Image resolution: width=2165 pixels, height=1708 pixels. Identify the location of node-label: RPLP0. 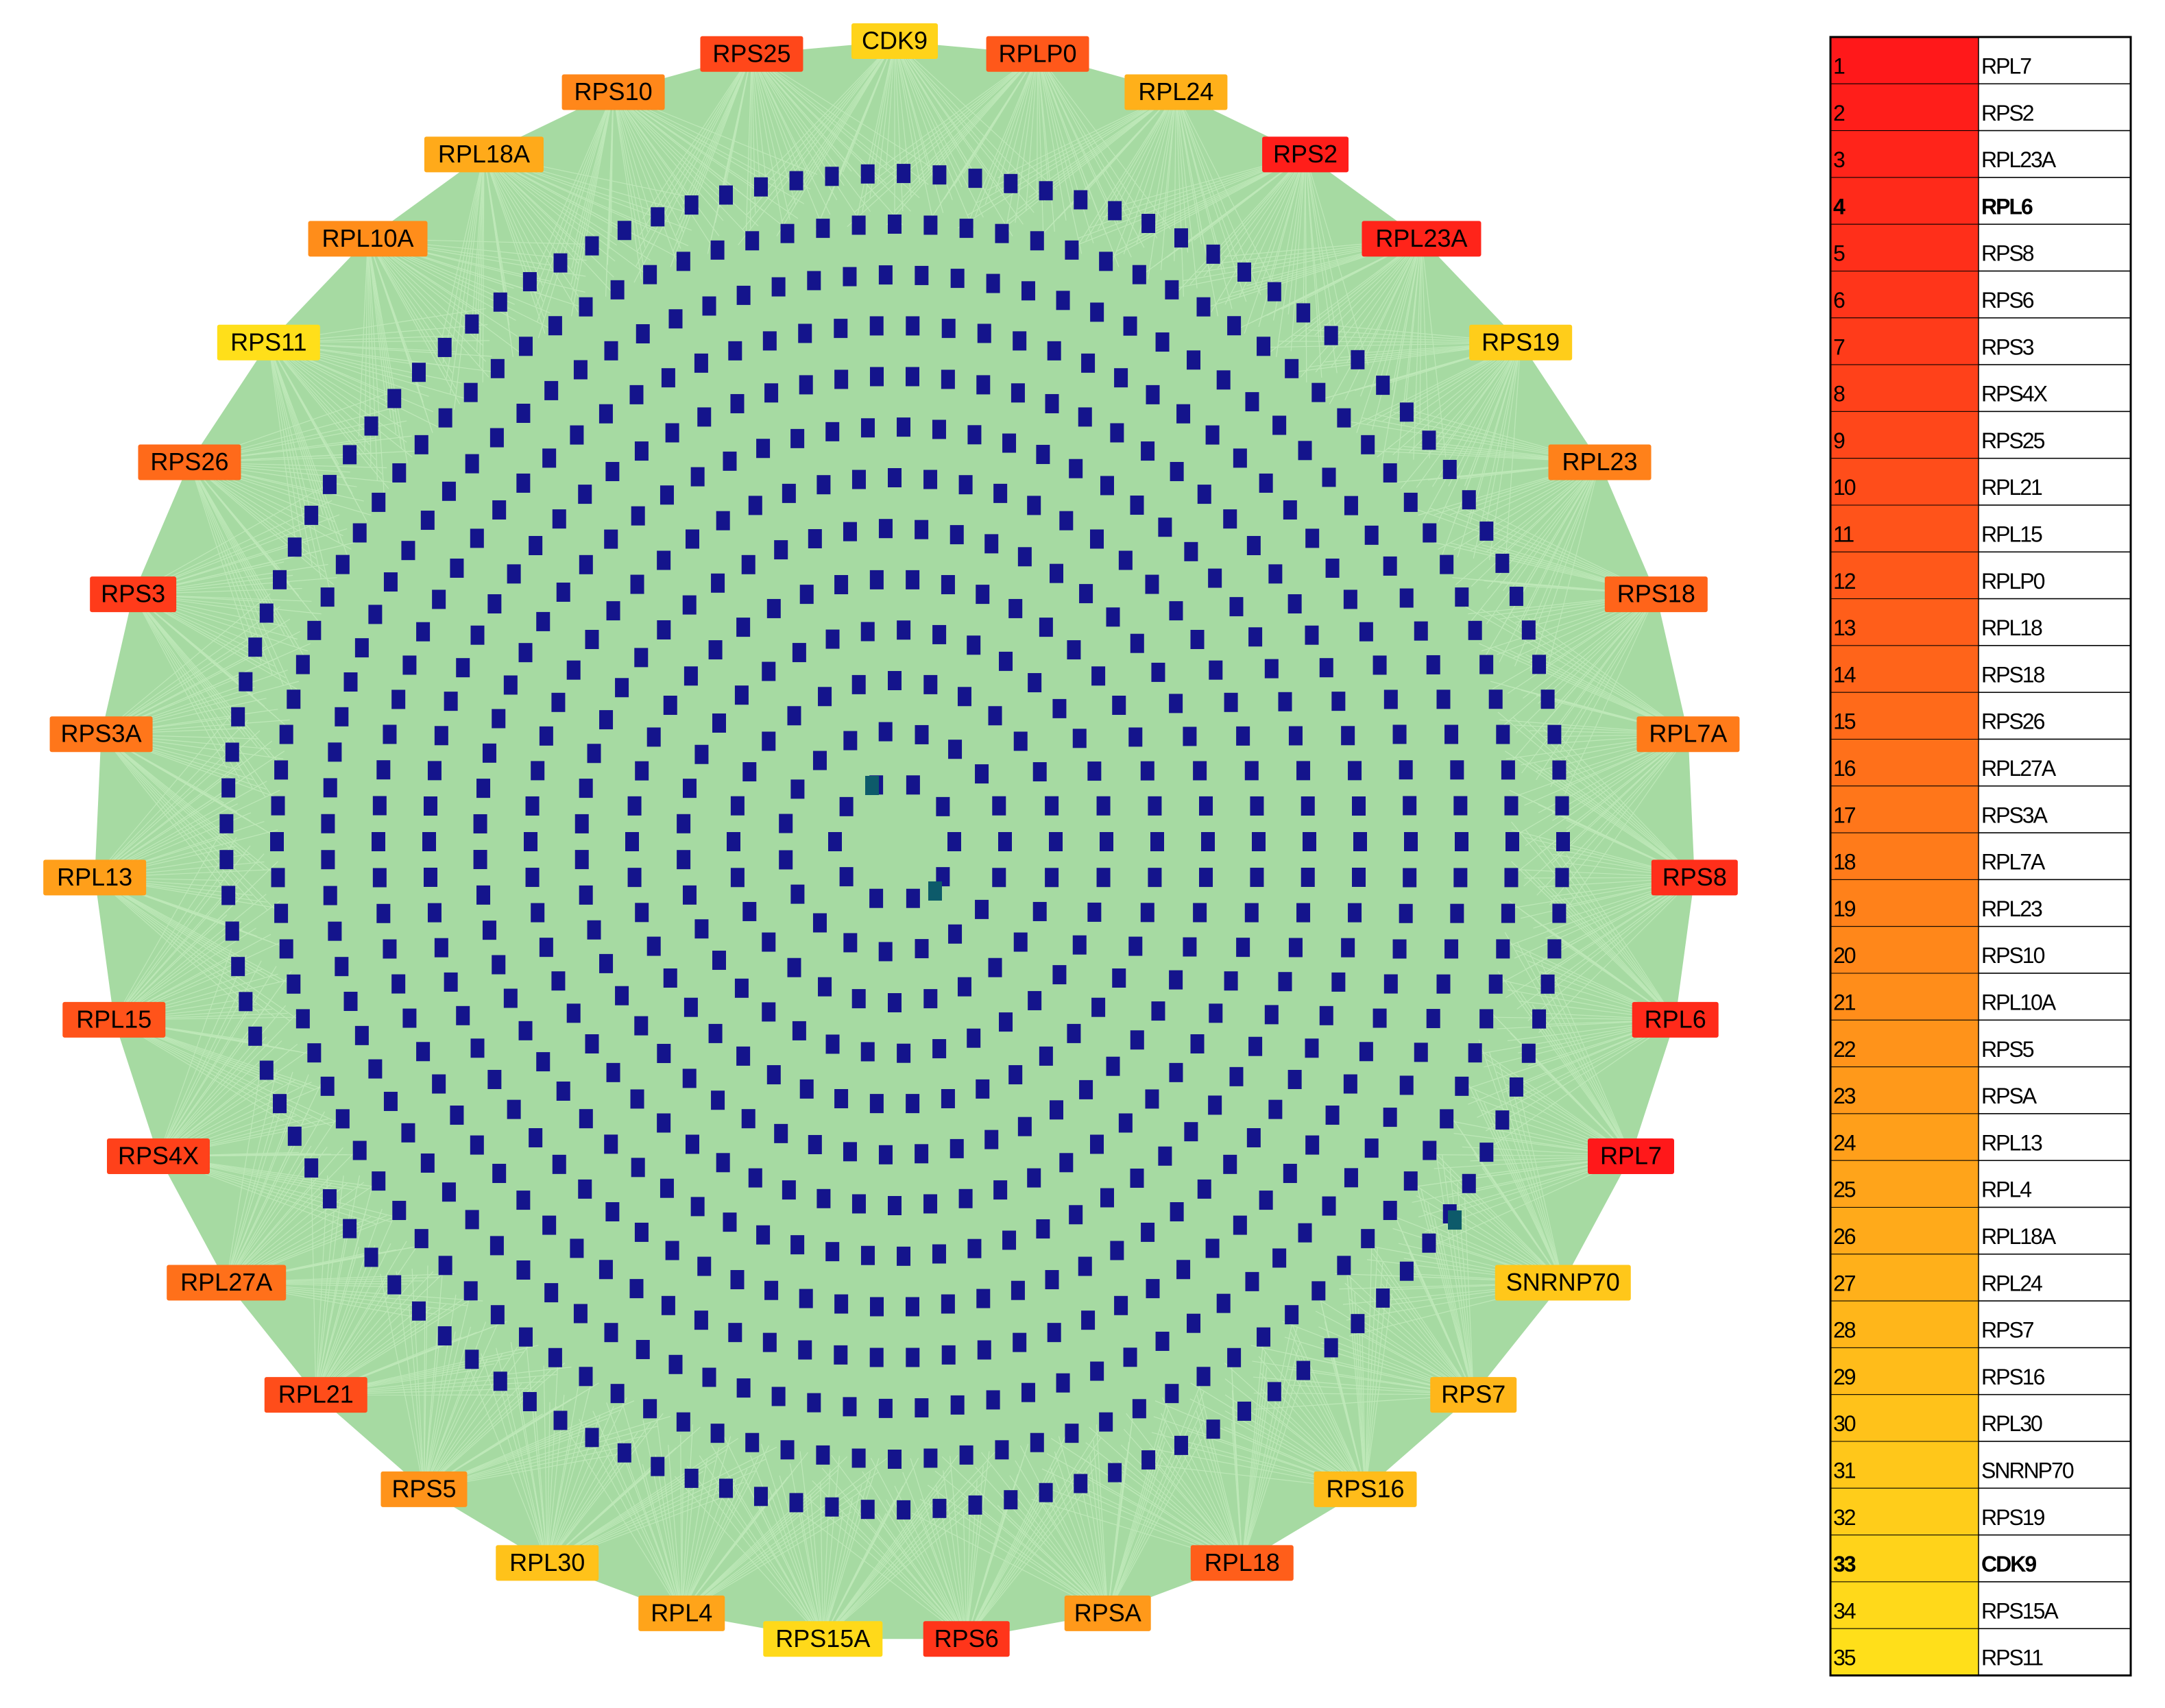
(1038, 53).